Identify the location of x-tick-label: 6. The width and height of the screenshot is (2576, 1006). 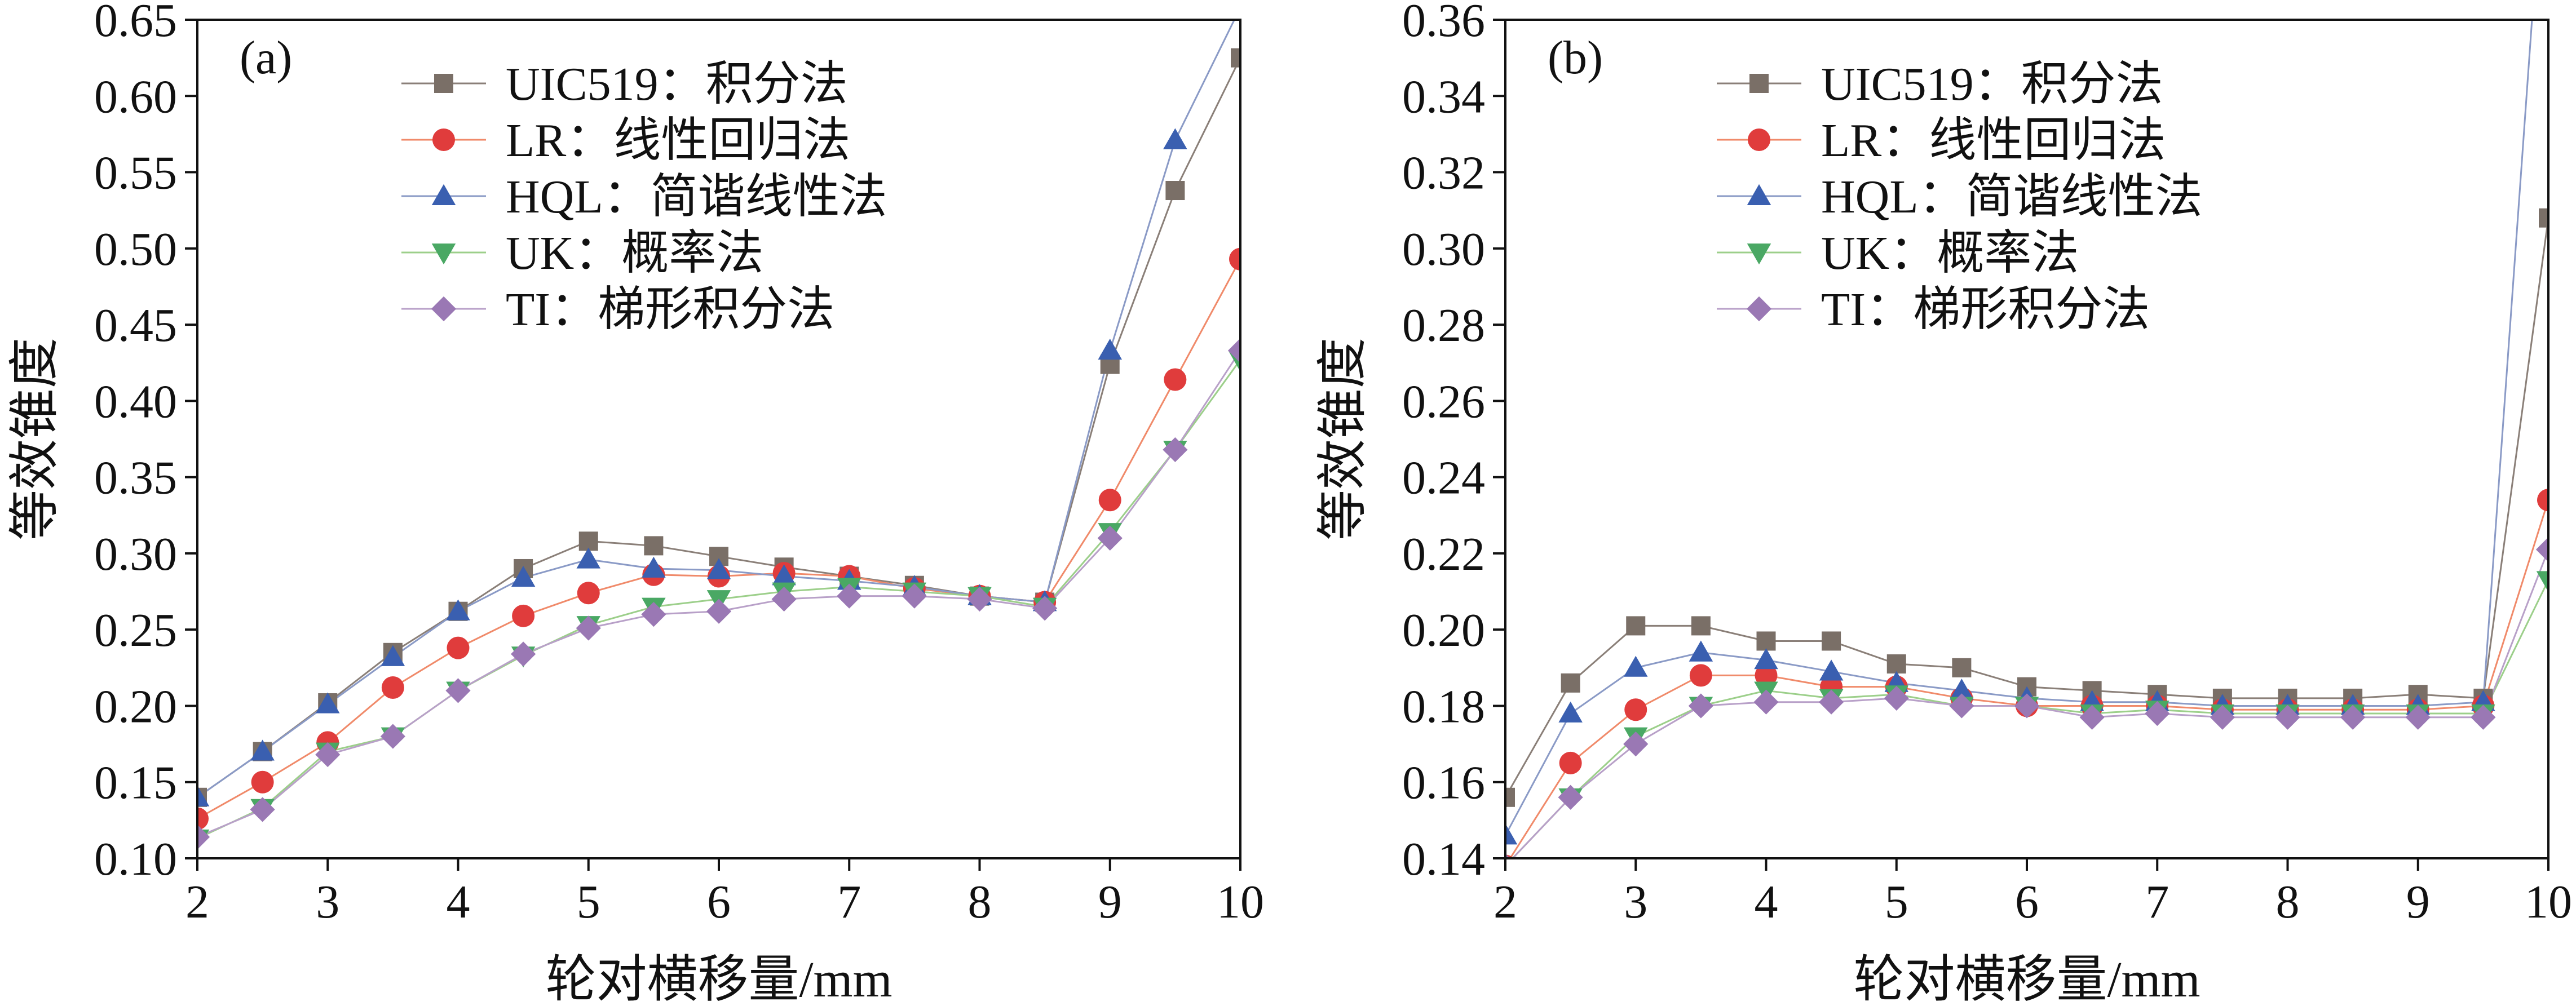
(2027, 902).